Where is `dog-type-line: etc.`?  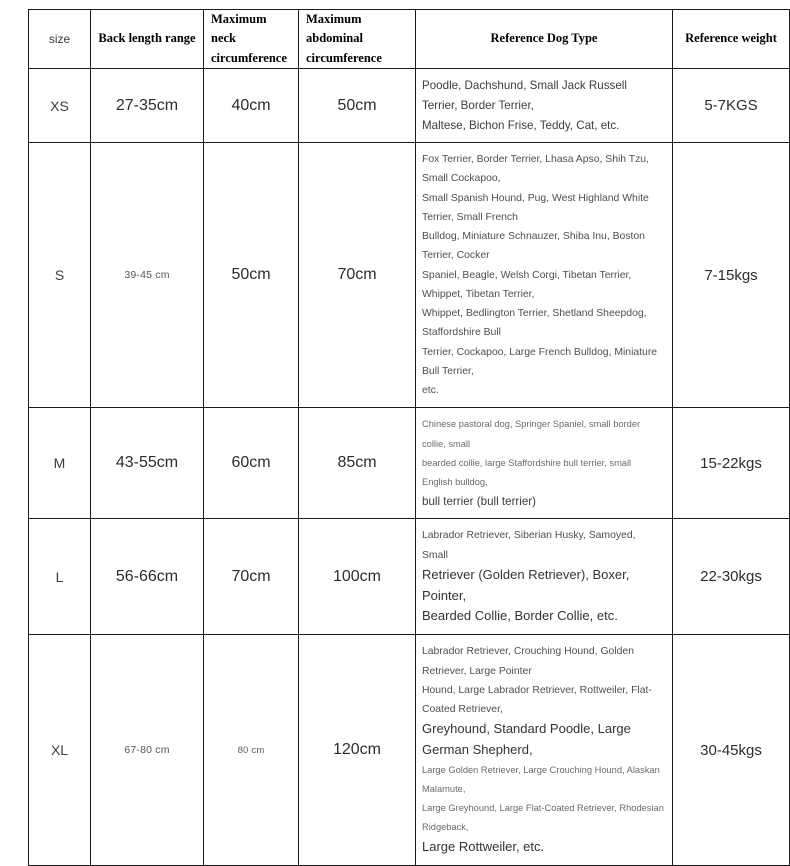
dog-type-line: etc. is located at coordinates (430, 391).